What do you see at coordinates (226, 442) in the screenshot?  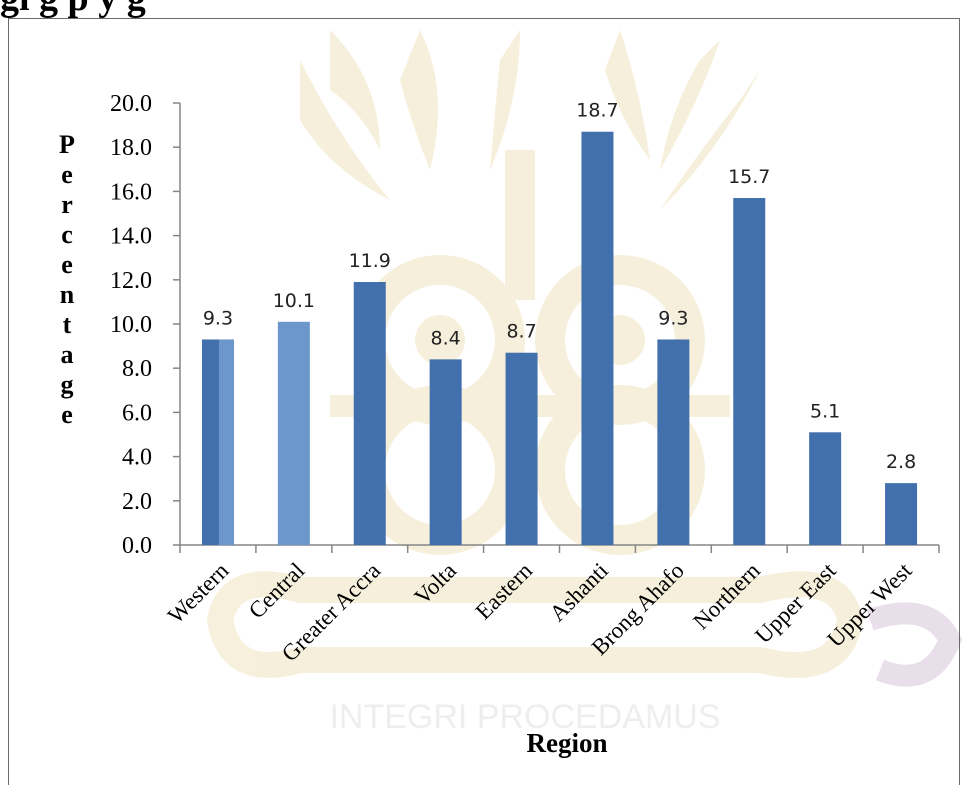 I see `bar-highlight` at bounding box center [226, 442].